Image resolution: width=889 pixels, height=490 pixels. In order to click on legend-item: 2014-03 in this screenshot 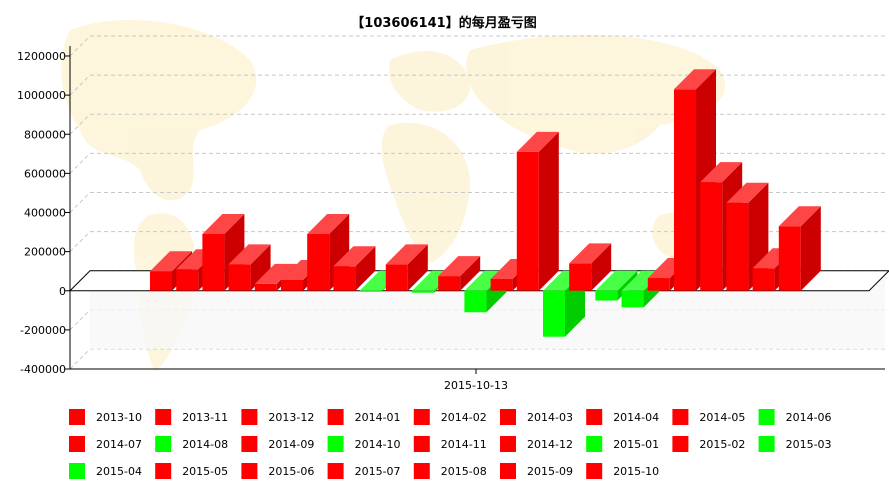, I will do `click(536, 417)`.